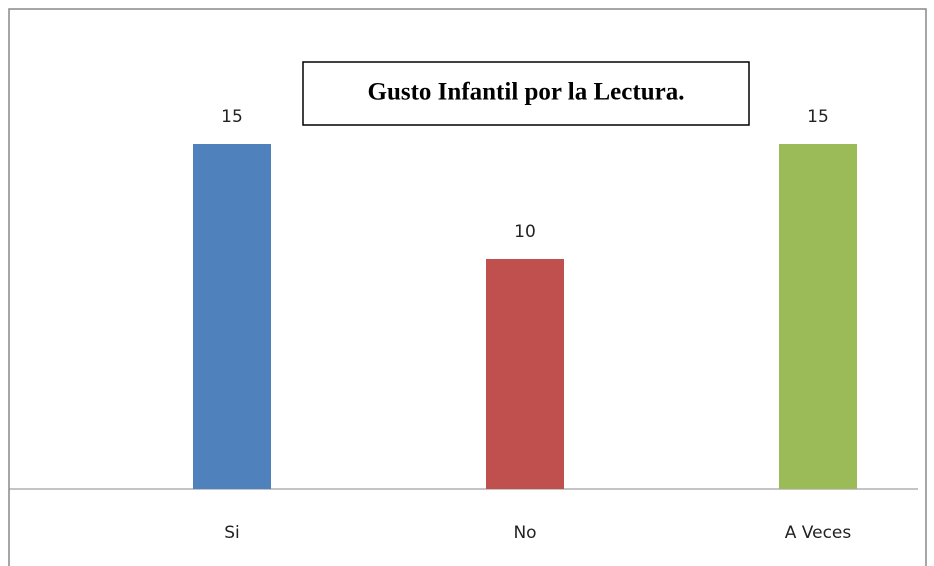 Image resolution: width=934 pixels, height=566 pixels. What do you see at coordinates (525, 232) in the screenshot?
I see `value-label: 10` at bounding box center [525, 232].